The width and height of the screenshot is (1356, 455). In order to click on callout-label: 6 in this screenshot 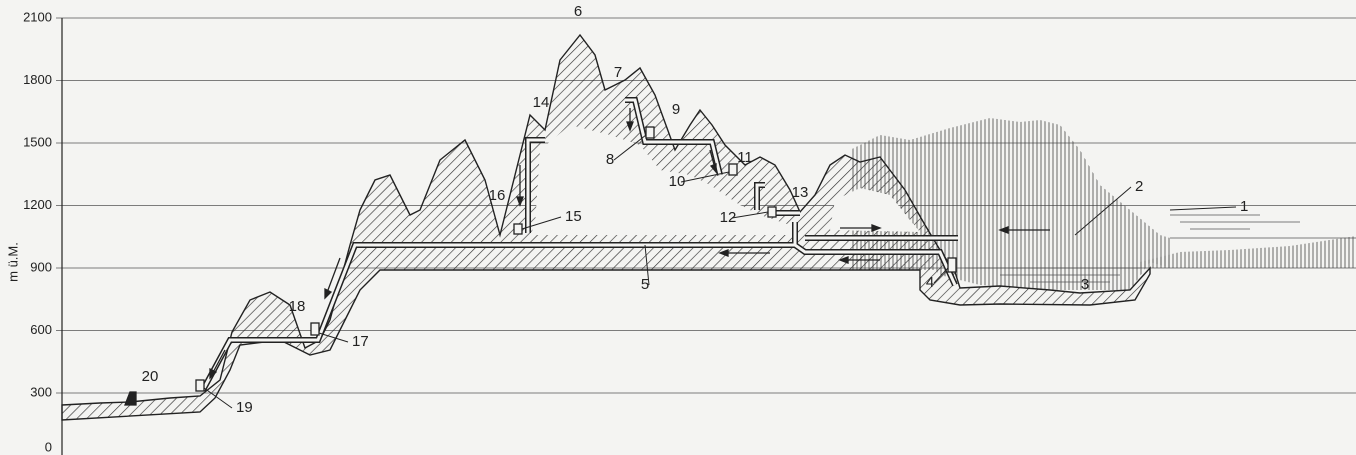, I will do `click(578, 11)`.